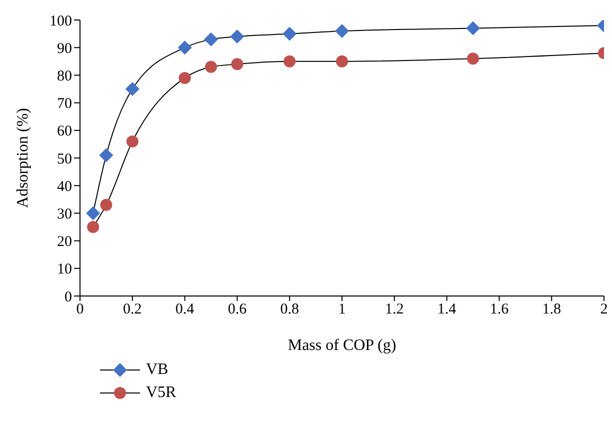 The width and height of the screenshot is (612, 442). What do you see at coordinates (64, 104) in the screenshot?
I see `y-tick-label: 70` at bounding box center [64, 104].